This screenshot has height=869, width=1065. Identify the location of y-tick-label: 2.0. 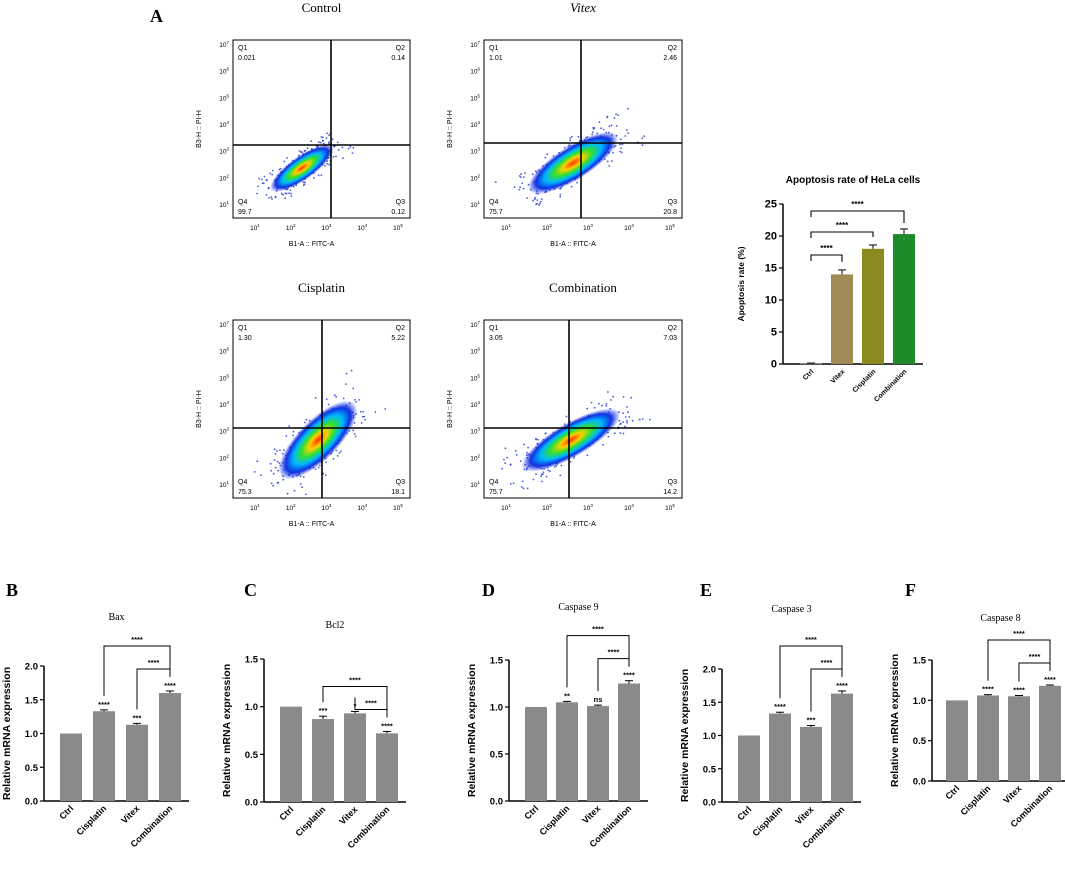
(31, 667).